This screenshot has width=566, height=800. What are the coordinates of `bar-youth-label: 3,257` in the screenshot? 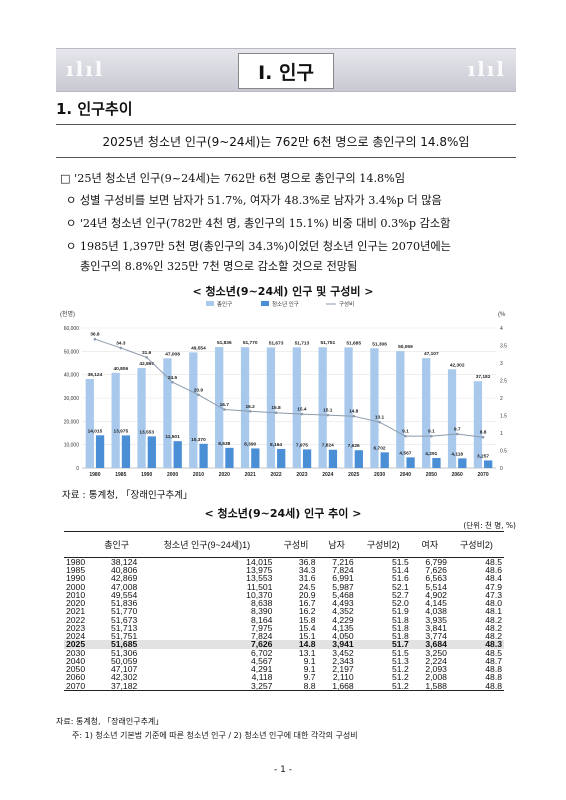 It's located at (483, 456).